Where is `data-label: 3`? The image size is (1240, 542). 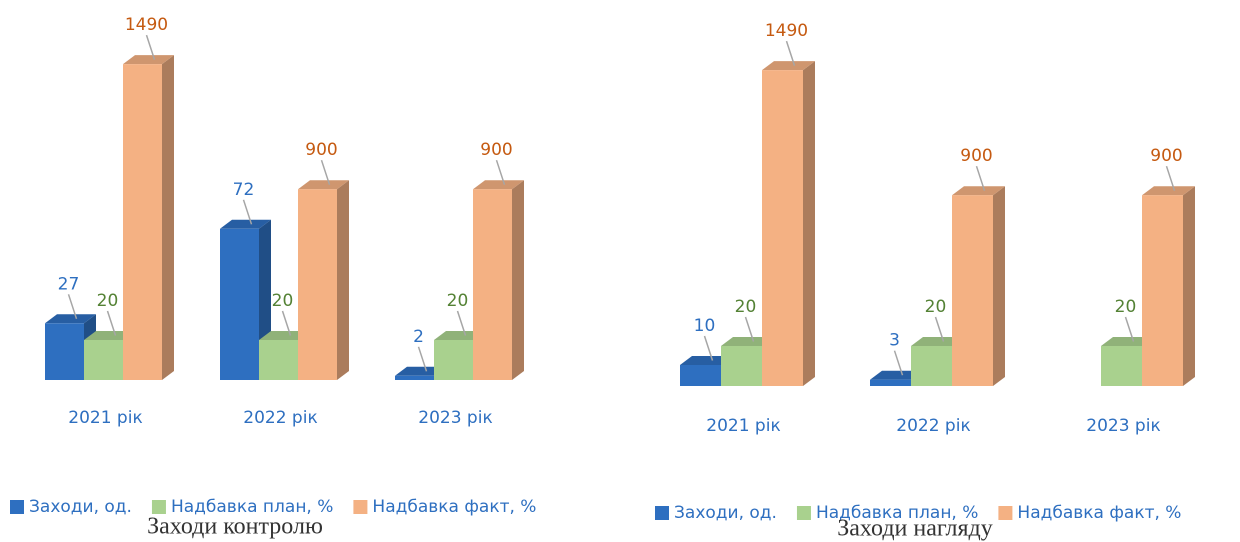
data-label: 3 is located at coordinates (894, 341).